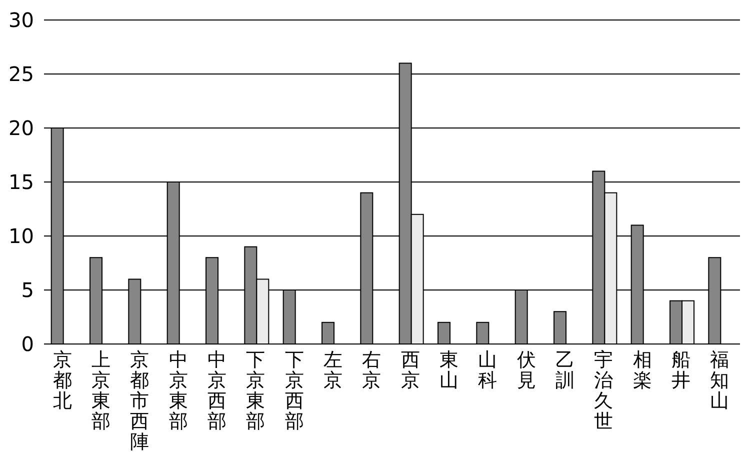 The width and height of the screenshot is (755, 461). Describe the element at coordinates (140, 401) in the screenshot. I see `x-tick-label: 京都市西陣` at that location.